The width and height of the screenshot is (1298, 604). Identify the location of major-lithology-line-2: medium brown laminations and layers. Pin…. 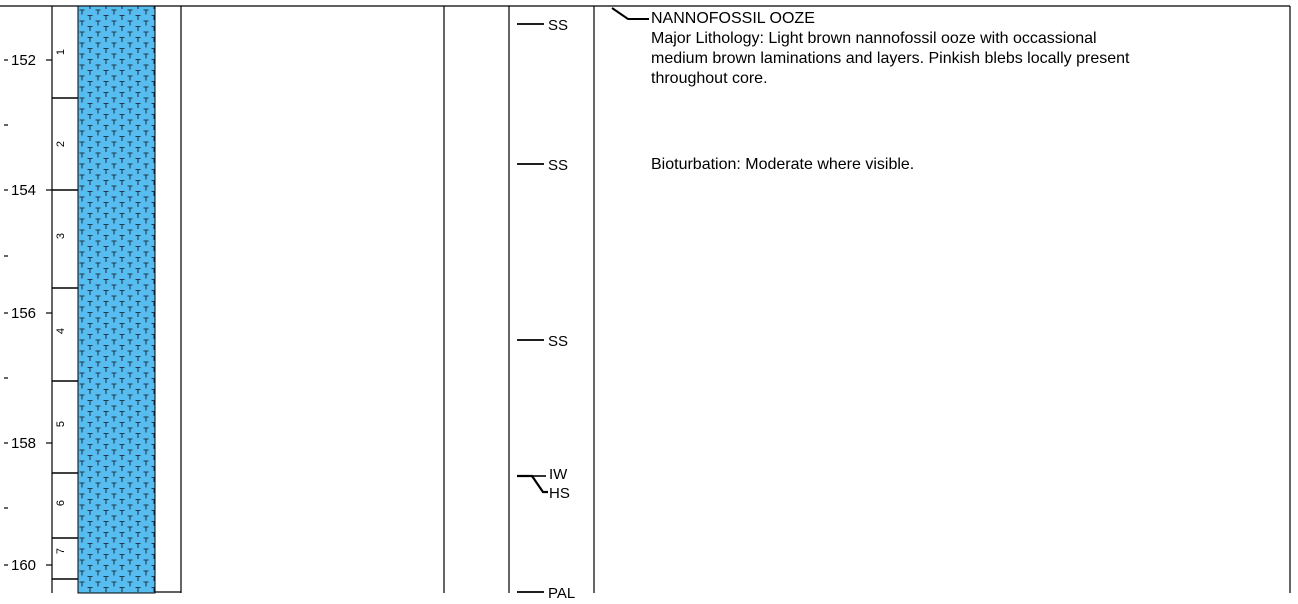
(890, 58).